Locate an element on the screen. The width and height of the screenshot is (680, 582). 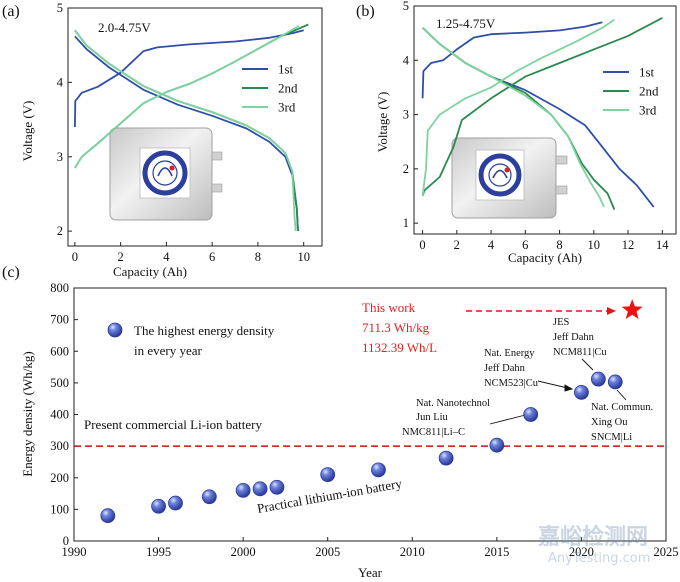
x-tick-label: 2020 is located at coordinates (581, 552).